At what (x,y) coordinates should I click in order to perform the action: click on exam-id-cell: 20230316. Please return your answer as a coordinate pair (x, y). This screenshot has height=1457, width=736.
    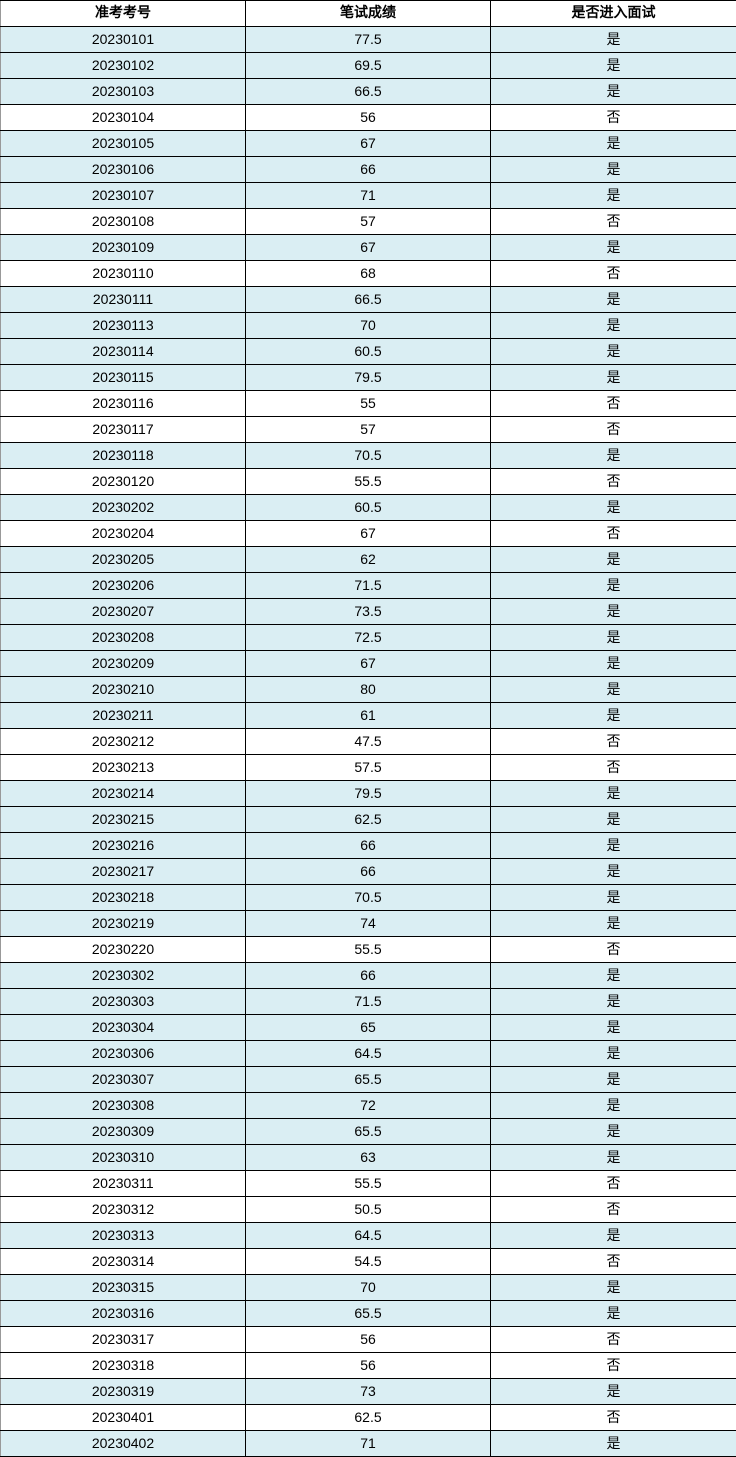
    Looking at the image, I should click on (123, 1313).